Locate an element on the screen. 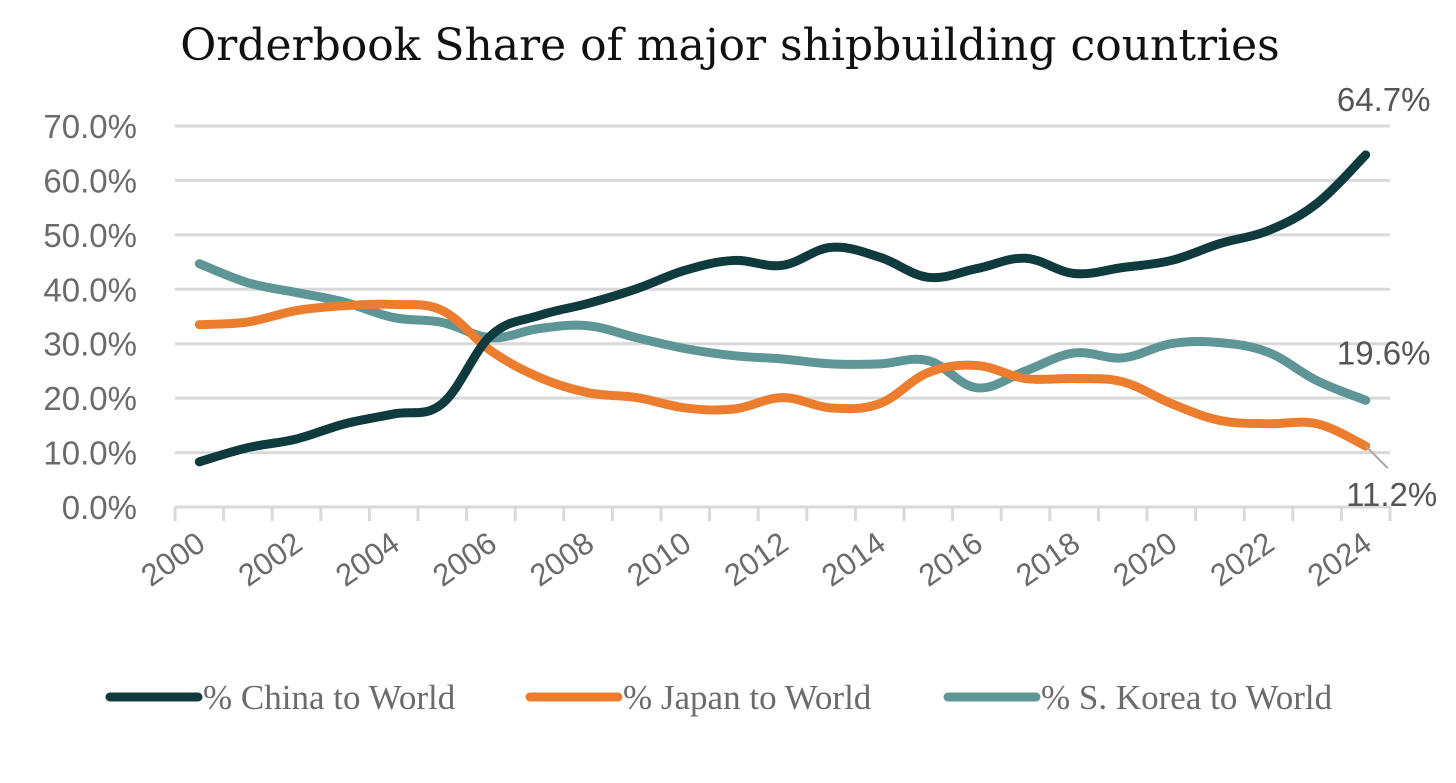  y-tick-label: 70.0% is located at coordinates (90, 126).